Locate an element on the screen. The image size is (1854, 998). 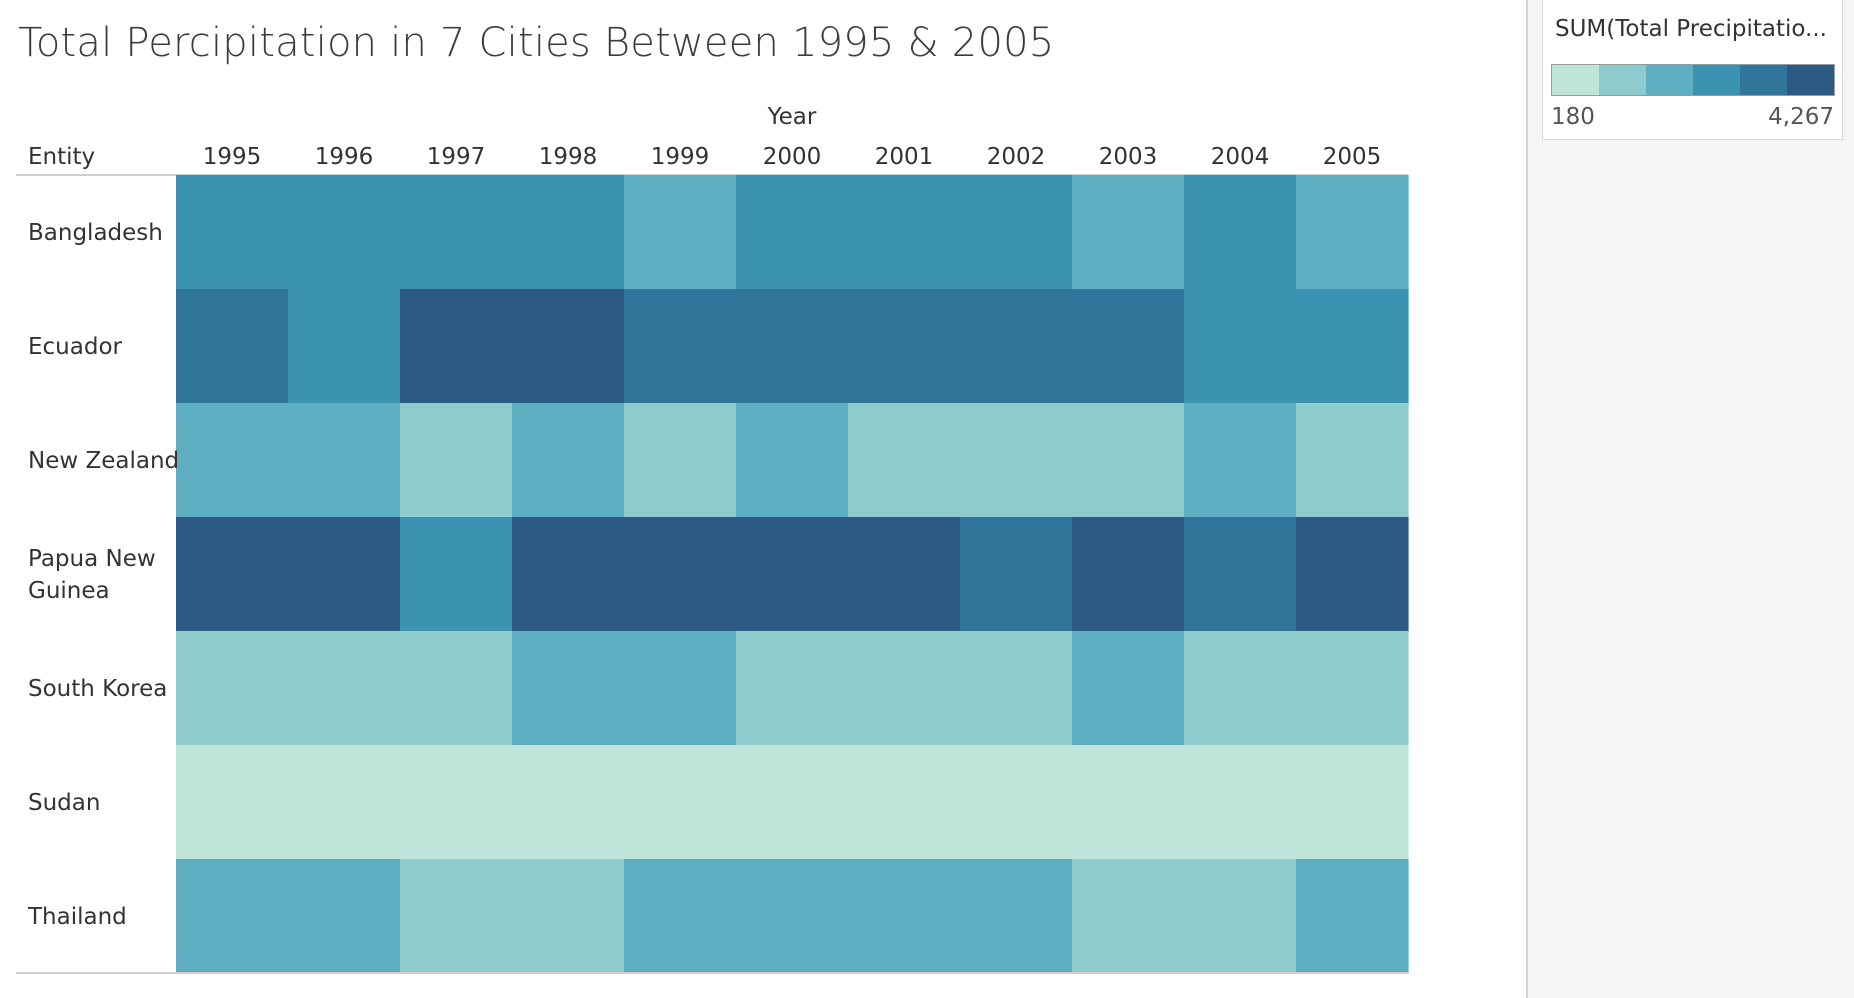
entity-label: South Korea is located at coordinates (97, 689).